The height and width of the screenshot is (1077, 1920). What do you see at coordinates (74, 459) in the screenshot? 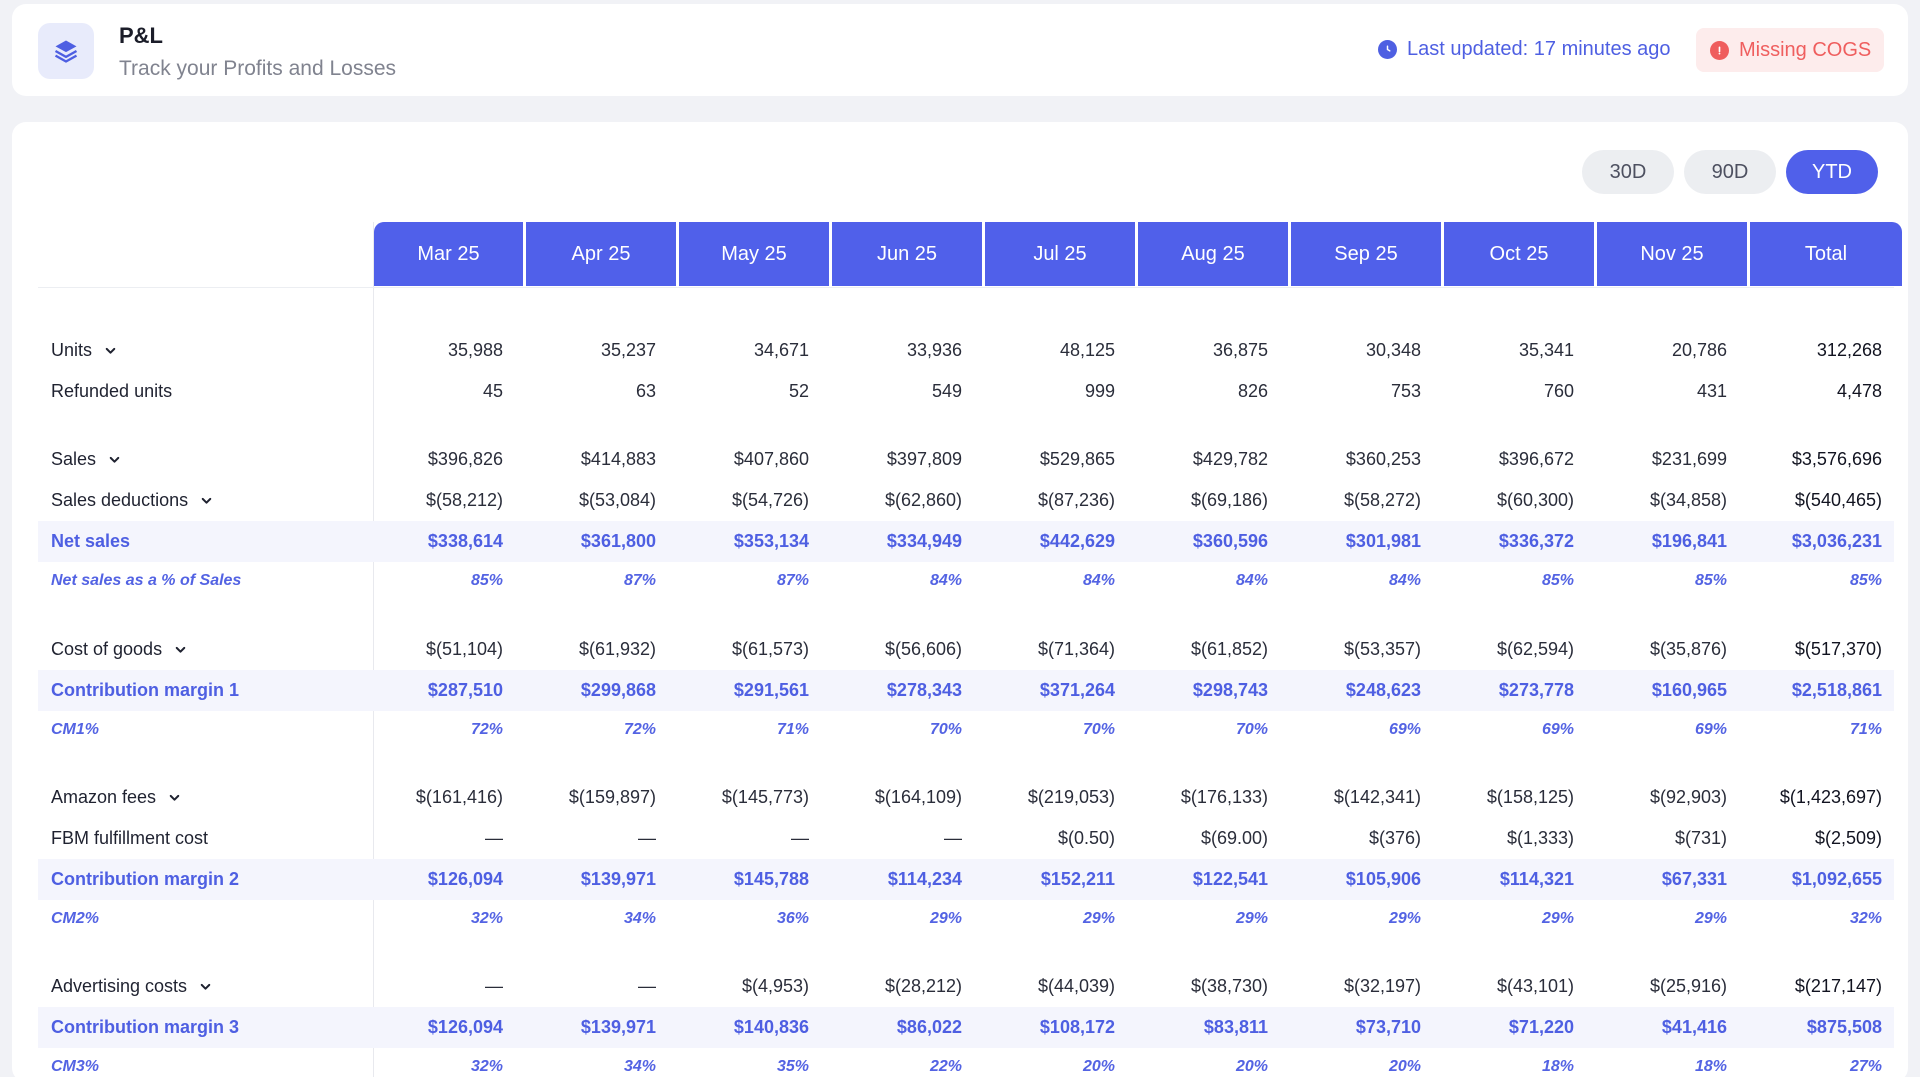
I see `row-label-text: Sales` at bounding box center [74, 459].